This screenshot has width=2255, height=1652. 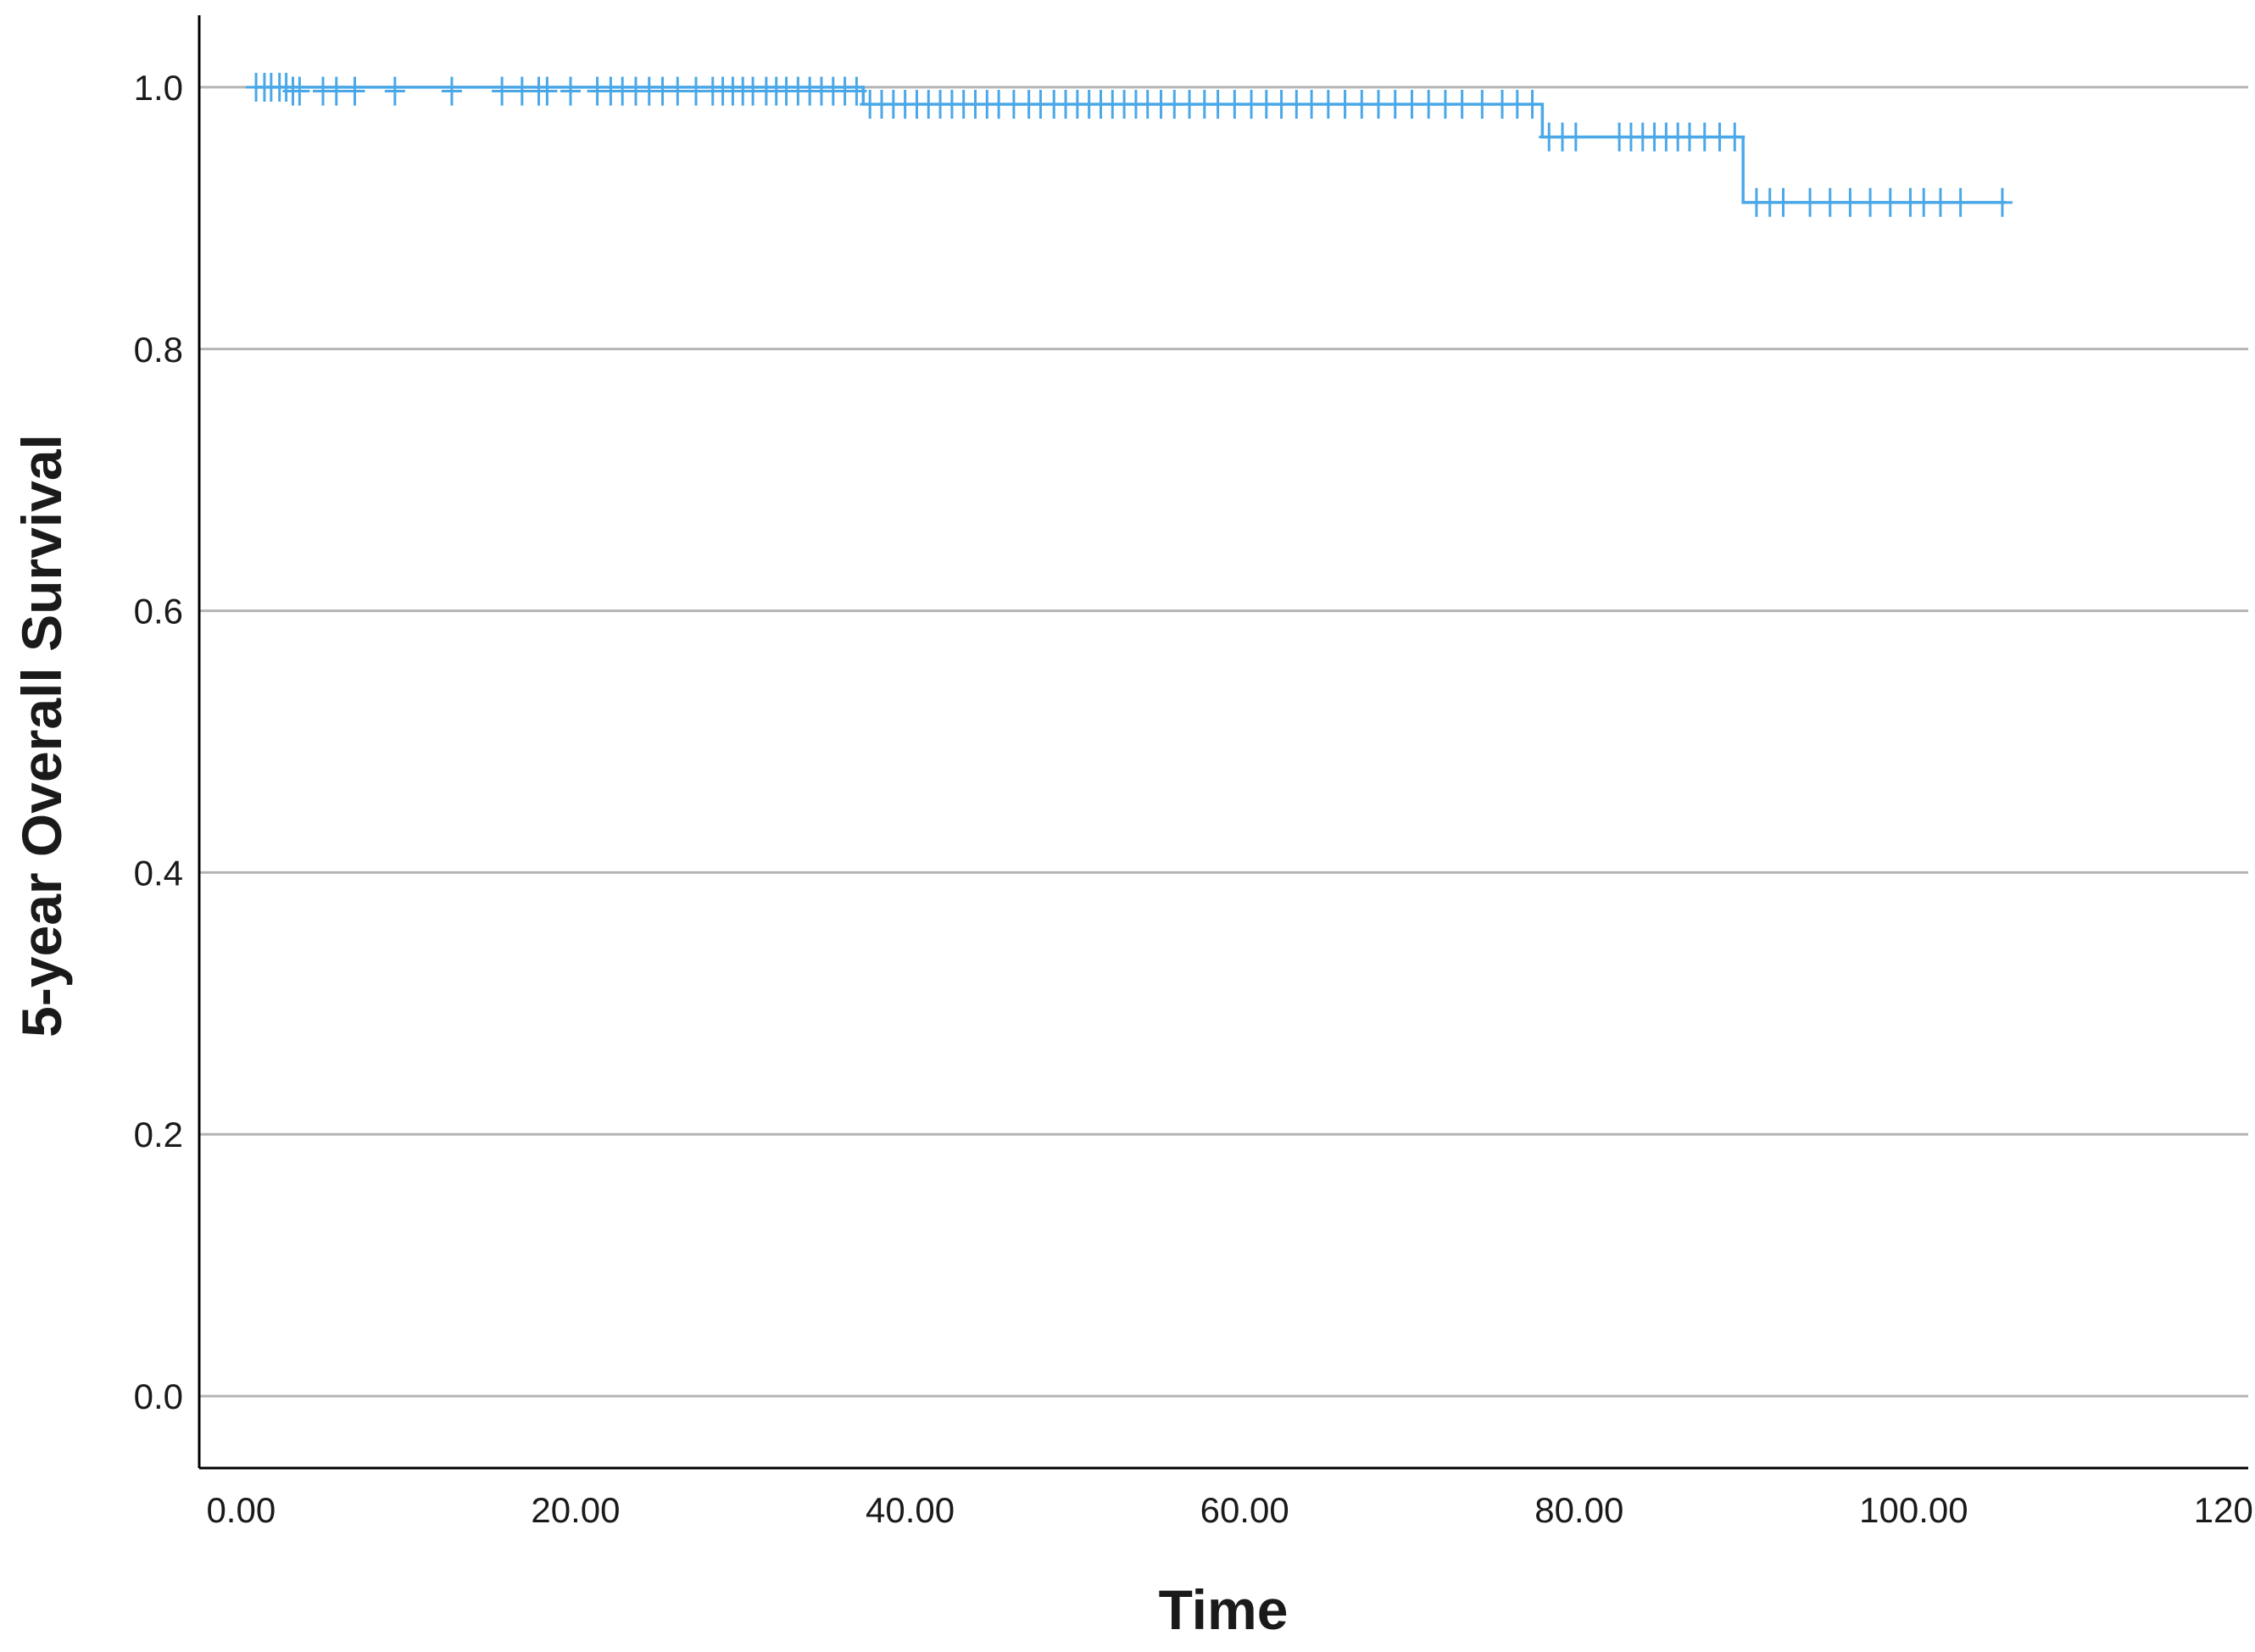 What do you see at coordinates (158, 611) in the screenshot?
I see `y-tick-label: 0.6` at bounding box center [158, 611].